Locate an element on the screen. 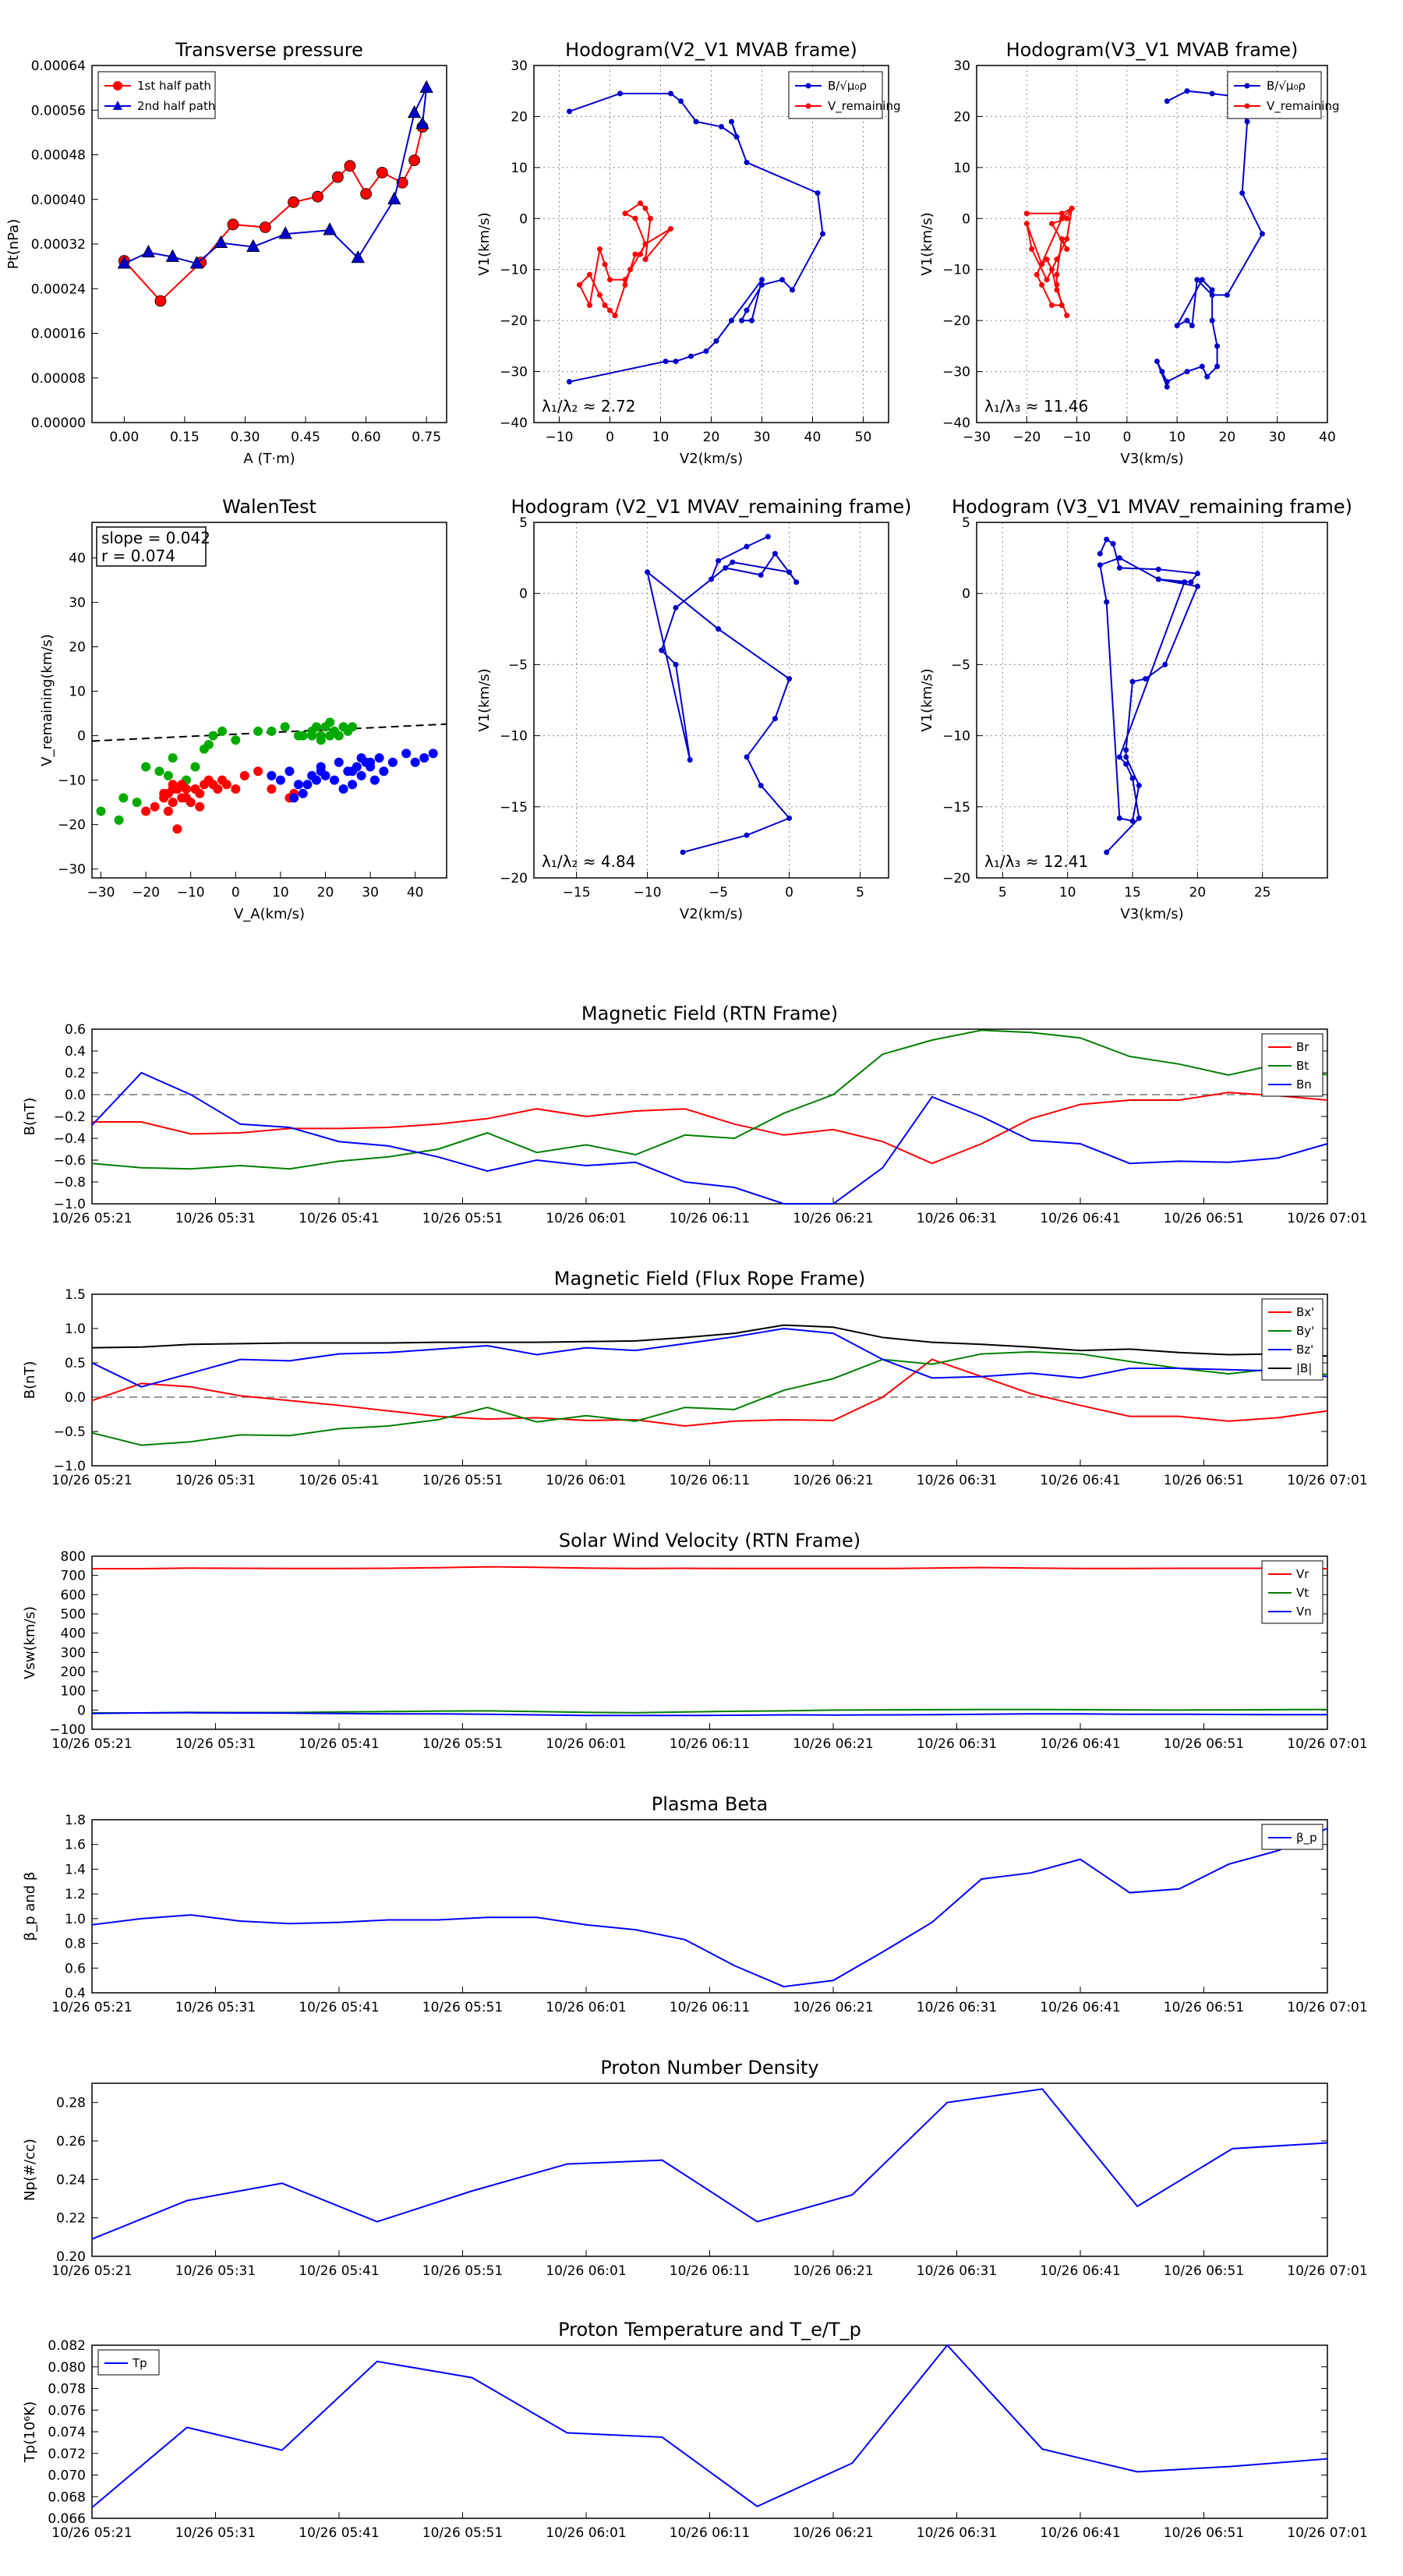 The width and height of the screenshot is (1403, 2576). y-tick-label: 0 is located at coordinates (81, 1710).